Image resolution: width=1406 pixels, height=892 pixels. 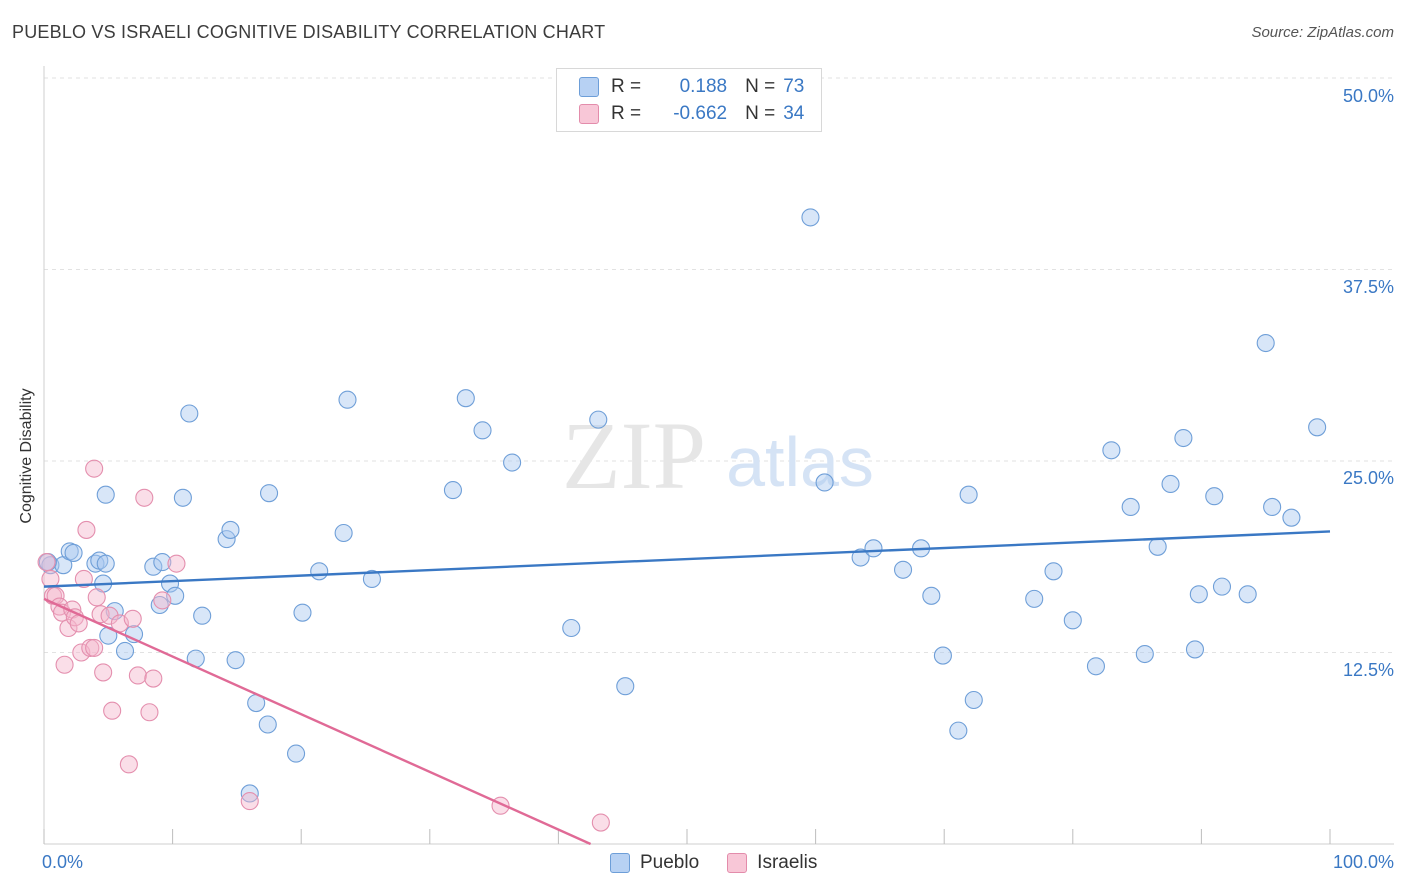 I want to click on y-tick-label-12-5: 12.5%, so click(x=1368, y=670).